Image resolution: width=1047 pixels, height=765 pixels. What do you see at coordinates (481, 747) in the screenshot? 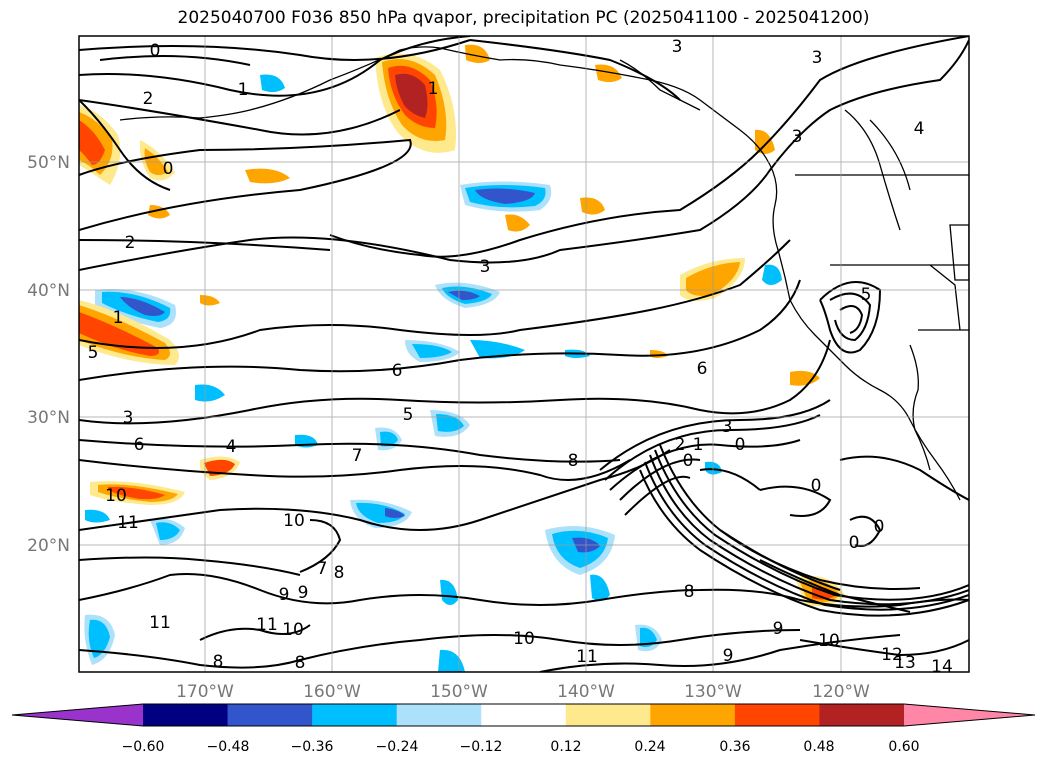
I see `colorbar-tick-label: −0.12` at bounding box center [481, 747].